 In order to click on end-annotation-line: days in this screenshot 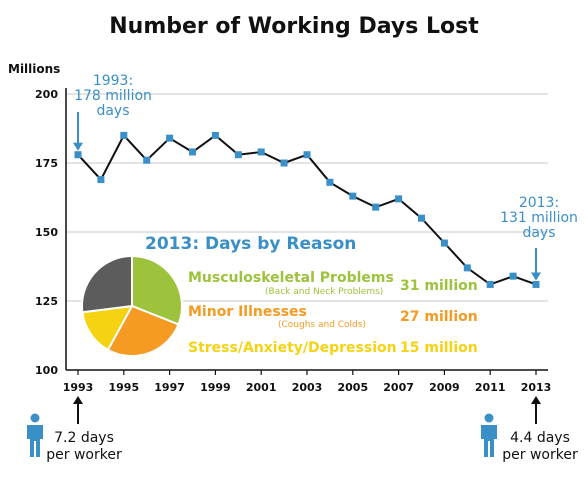, I will do `click(539, 233)`.